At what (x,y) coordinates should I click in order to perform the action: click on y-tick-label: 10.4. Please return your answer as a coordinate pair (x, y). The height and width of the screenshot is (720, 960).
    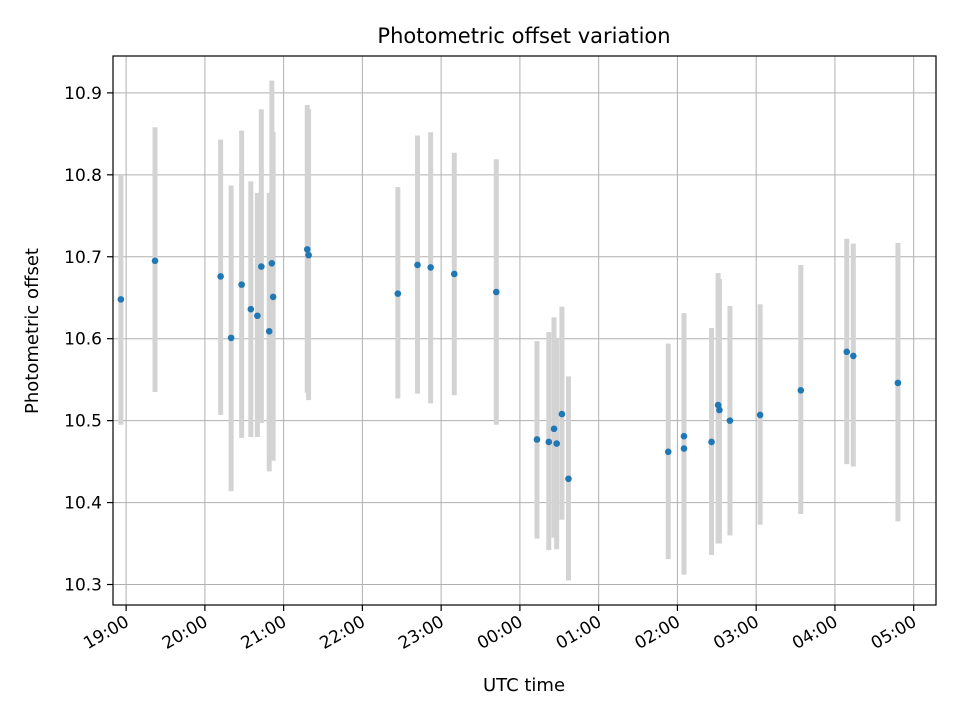
    Looking at the image, I should click on (83, 504).